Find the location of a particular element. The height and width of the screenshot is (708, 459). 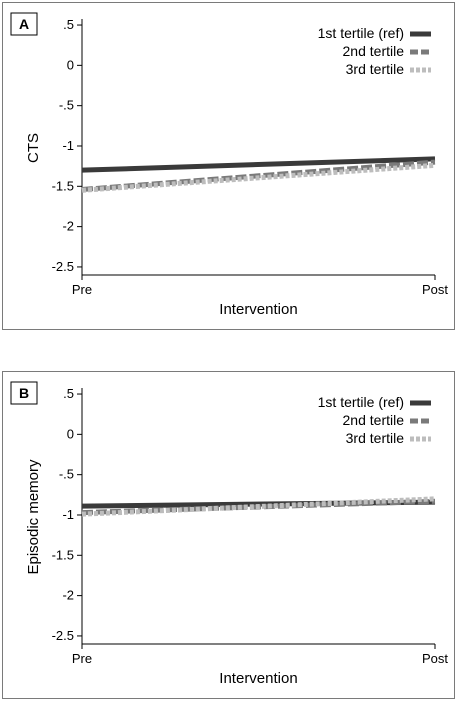

panel-label: B is located at coordinates (24, 393).